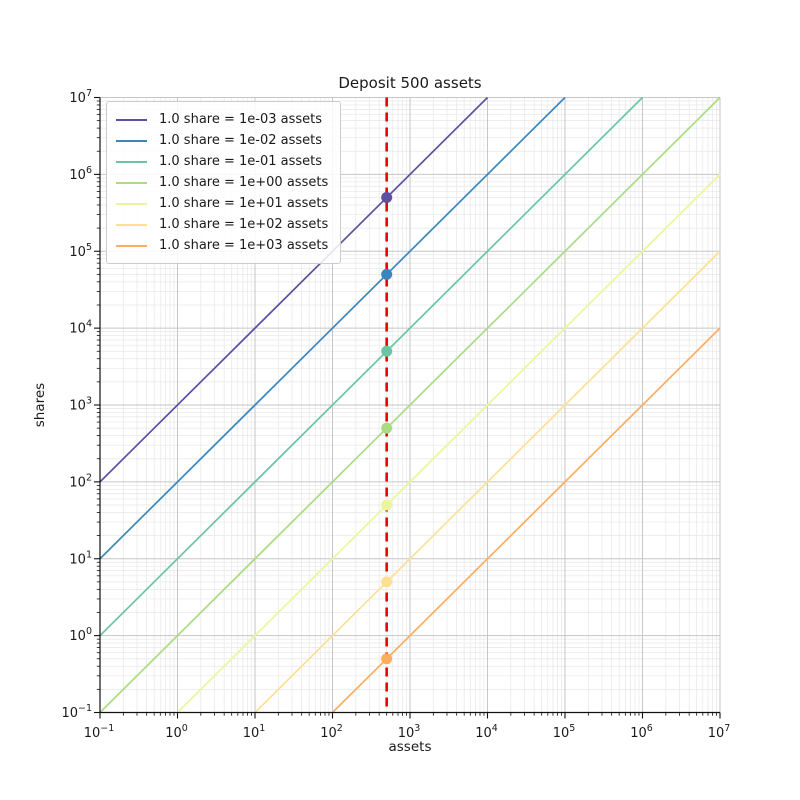  What do you see at coordinates (80, 174) in the screenshot?
I see `y-tick-label: 10⁶` at bounding box center [80, 174].